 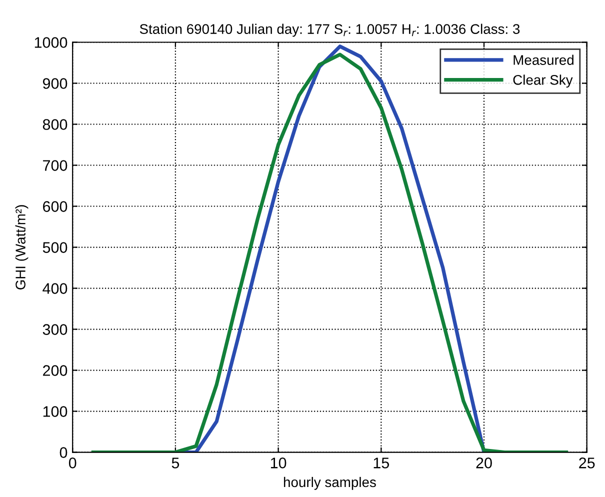 I want to click on y-tick-label: 500, so click(x=55, y=247).